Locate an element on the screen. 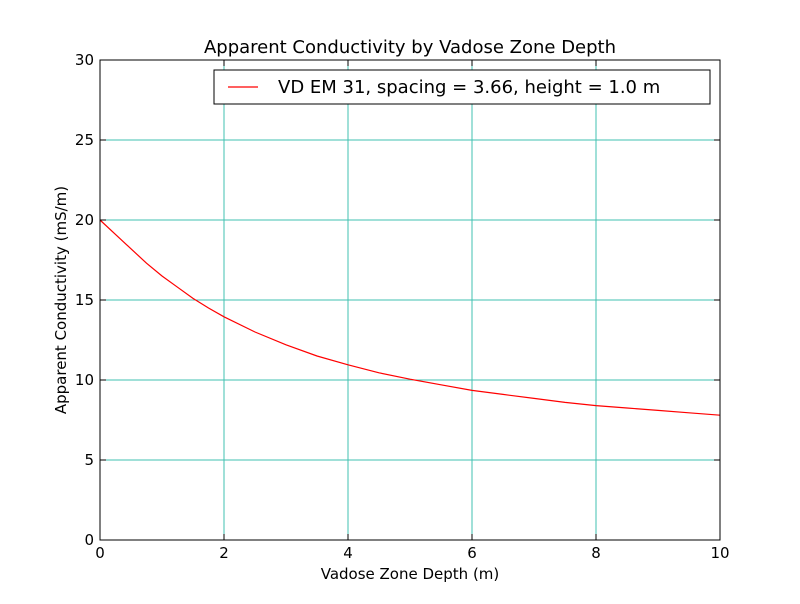  legend: VD EM 31, spacing = 3.66, height = 1.0 m is located at coordinates (462, 87).